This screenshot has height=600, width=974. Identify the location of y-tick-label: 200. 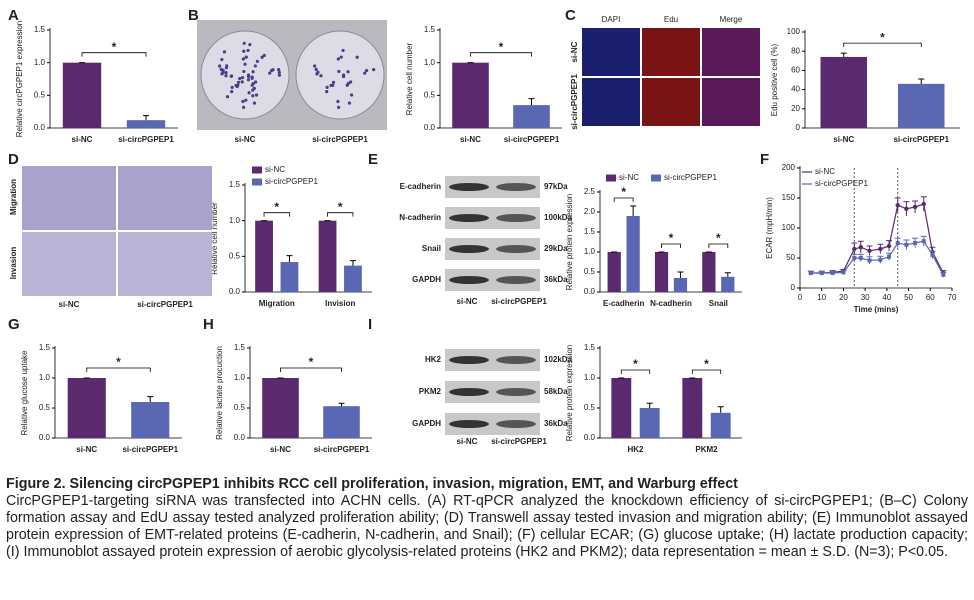
(789, 167).